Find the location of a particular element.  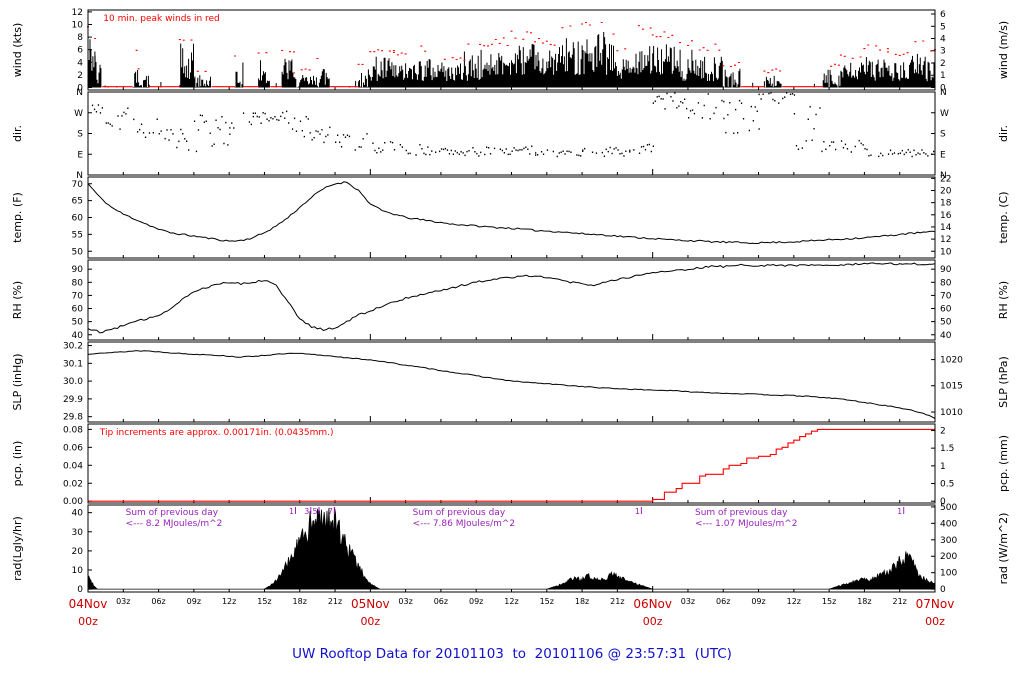

slp-left-tick-label: 30.2 is located at coordinates (73, 347).